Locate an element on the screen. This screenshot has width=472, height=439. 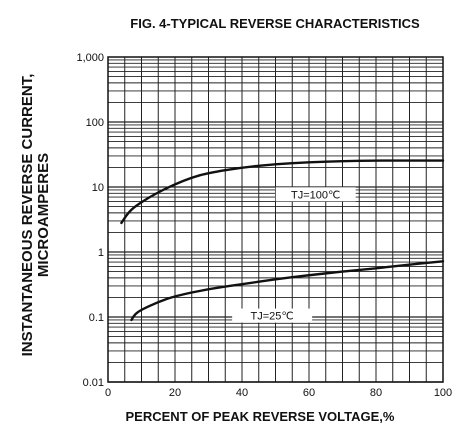
x-tick-label: 20 is located at coordinates (175, 393).